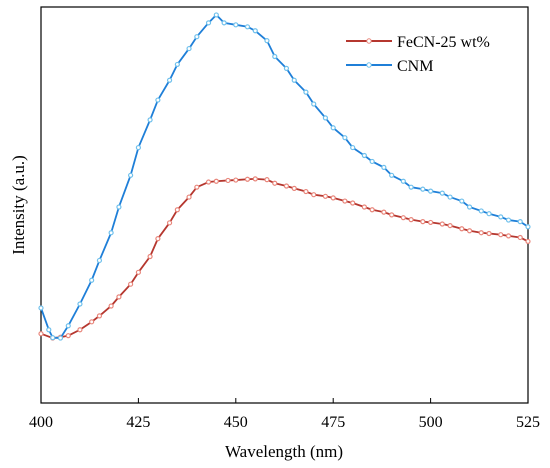  Describe the element at coordinates (431, 422) in the screenshot. I see `x-tick-label: 500` at that location.